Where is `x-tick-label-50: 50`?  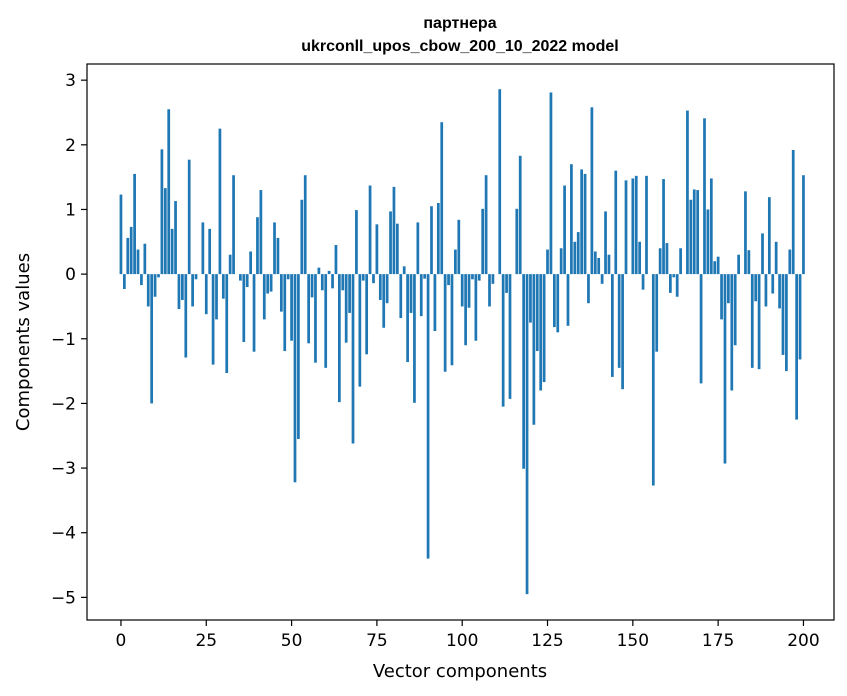
x-tick-label-50: 50 is located at coordinates (292, 641).